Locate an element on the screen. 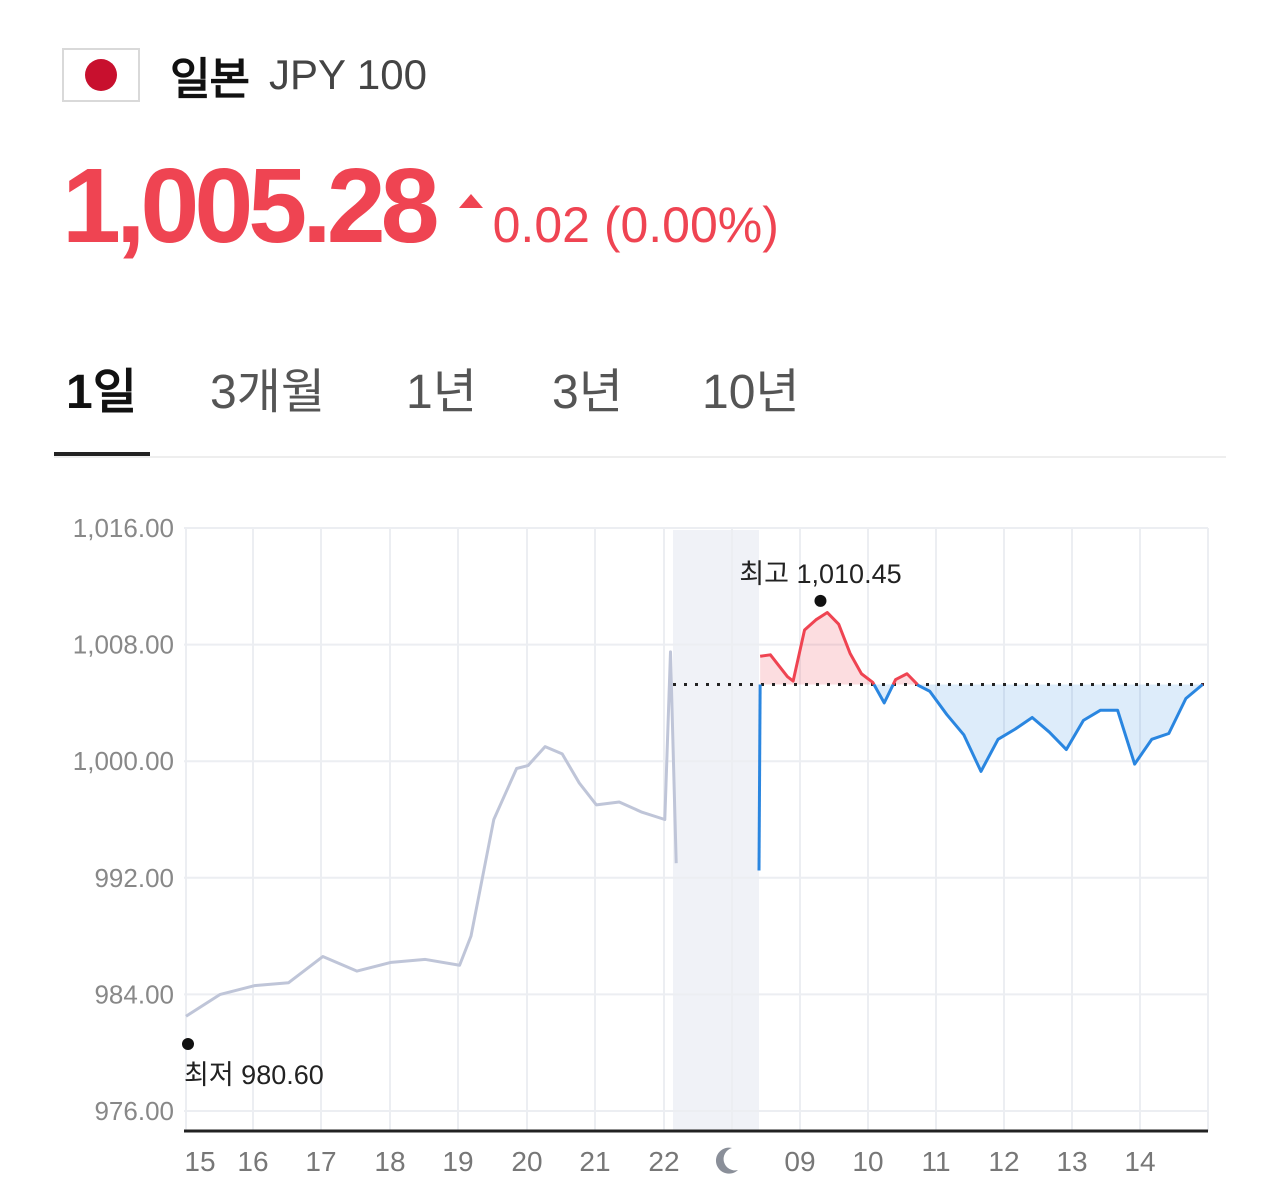  x-tick-label: 13 is located at coordinates (1071, 1161).